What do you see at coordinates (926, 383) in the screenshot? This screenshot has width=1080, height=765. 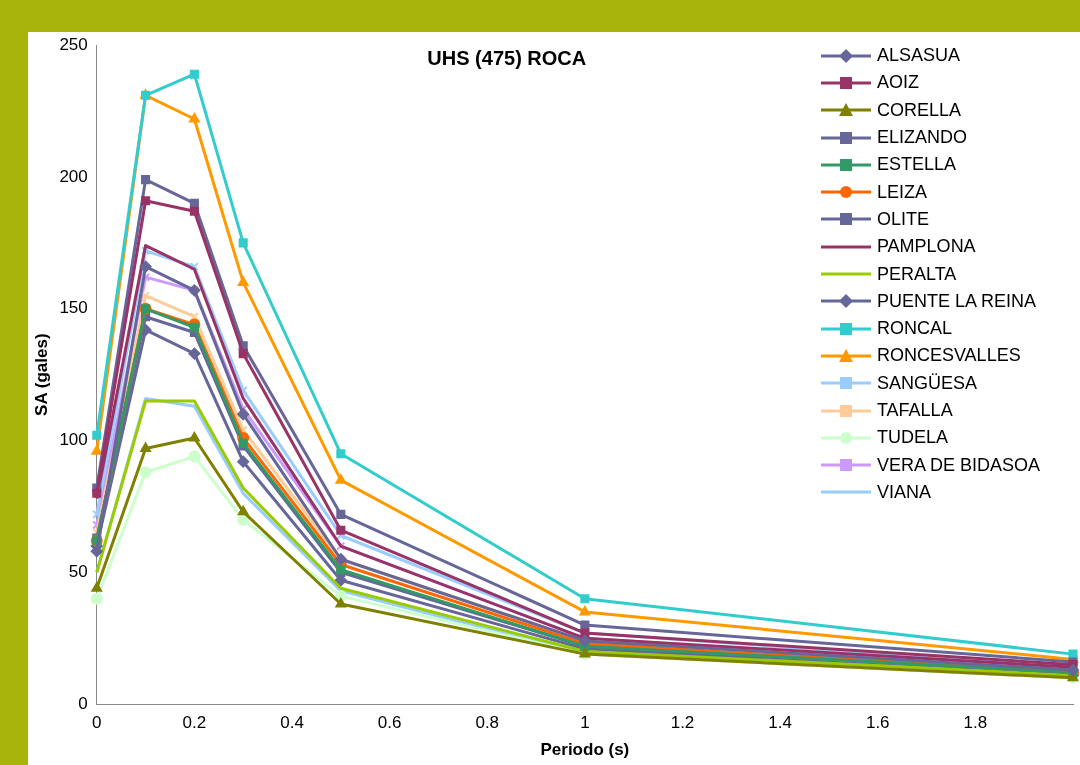 I see `legend-label: SANGÜESA` at bounding box center [926, 383].